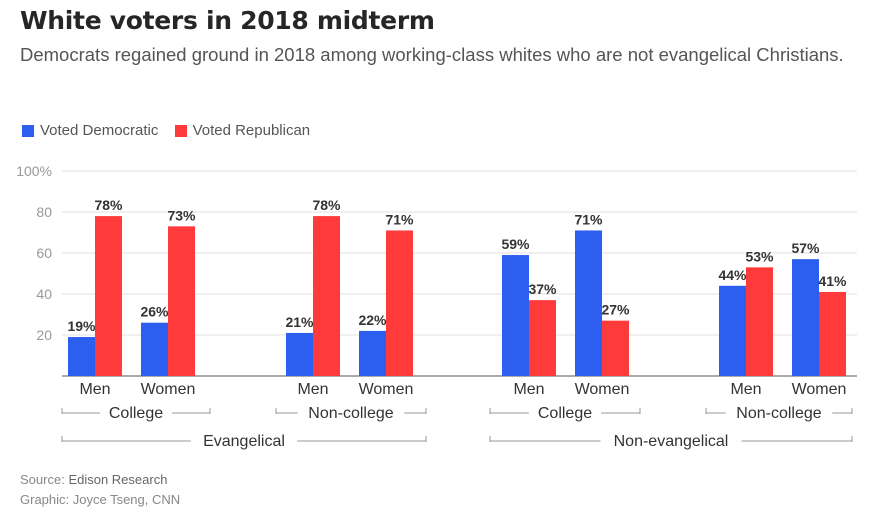 This screenshot has height=513, width=888. I want to click on data-label: 27%, so click(615, 310).